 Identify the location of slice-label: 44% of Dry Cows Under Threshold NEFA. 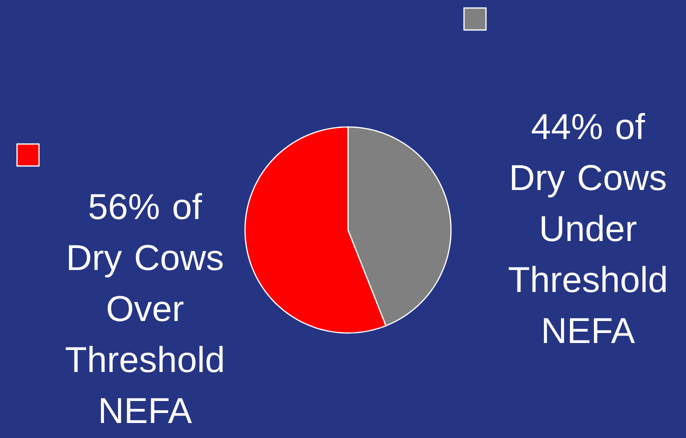
(587, 228).